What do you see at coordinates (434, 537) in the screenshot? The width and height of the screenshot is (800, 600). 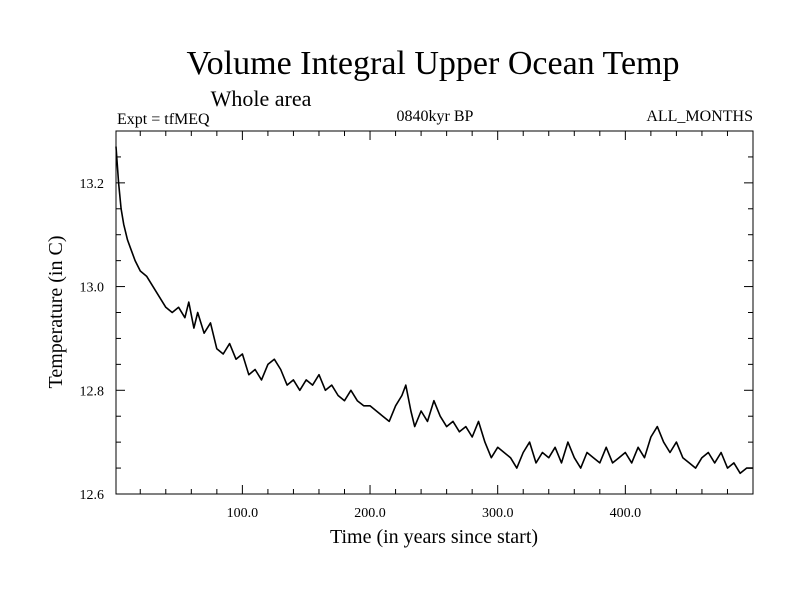 I see `x-axis-label: Time (in years since start)` at bounding box center [434, 537].